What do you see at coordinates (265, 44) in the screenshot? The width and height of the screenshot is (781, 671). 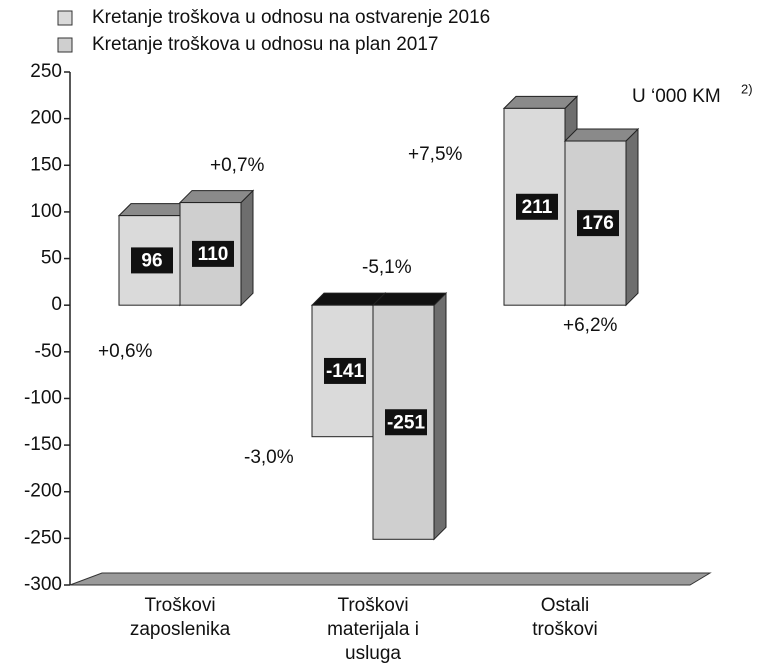 I see `legend-label: Kretanje troškova u odnosu na plan 2017` at bounding box center [265, 44].